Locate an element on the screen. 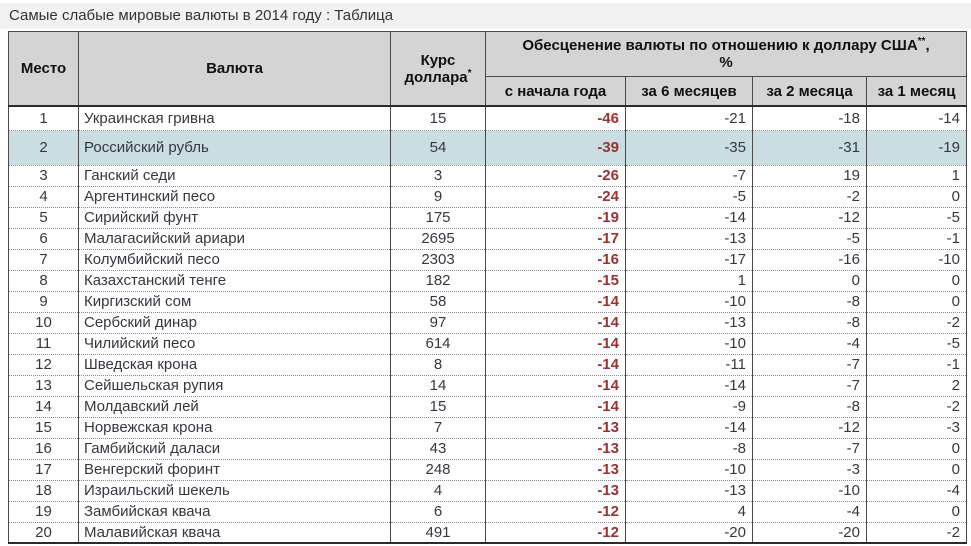 Image resolution: width=971 pixels, height=546 pixels. place-cell: 18 is located at coordinates (43, 491).